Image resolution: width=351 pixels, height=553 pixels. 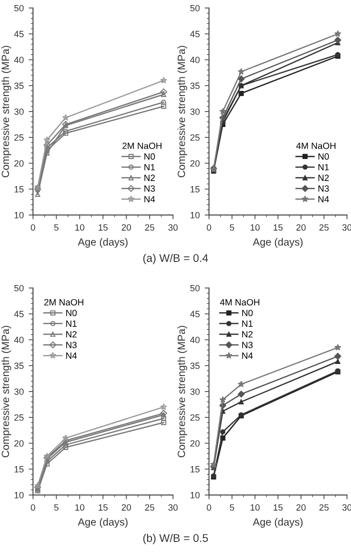 I want to click on text: (a) W/B = 0.4, so click(x=175, y=259).